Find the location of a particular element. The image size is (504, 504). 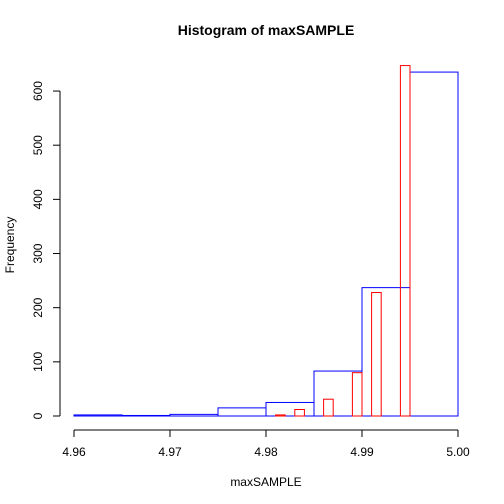

x-tick-label: 4.99 is located at coordinates (362, 452).